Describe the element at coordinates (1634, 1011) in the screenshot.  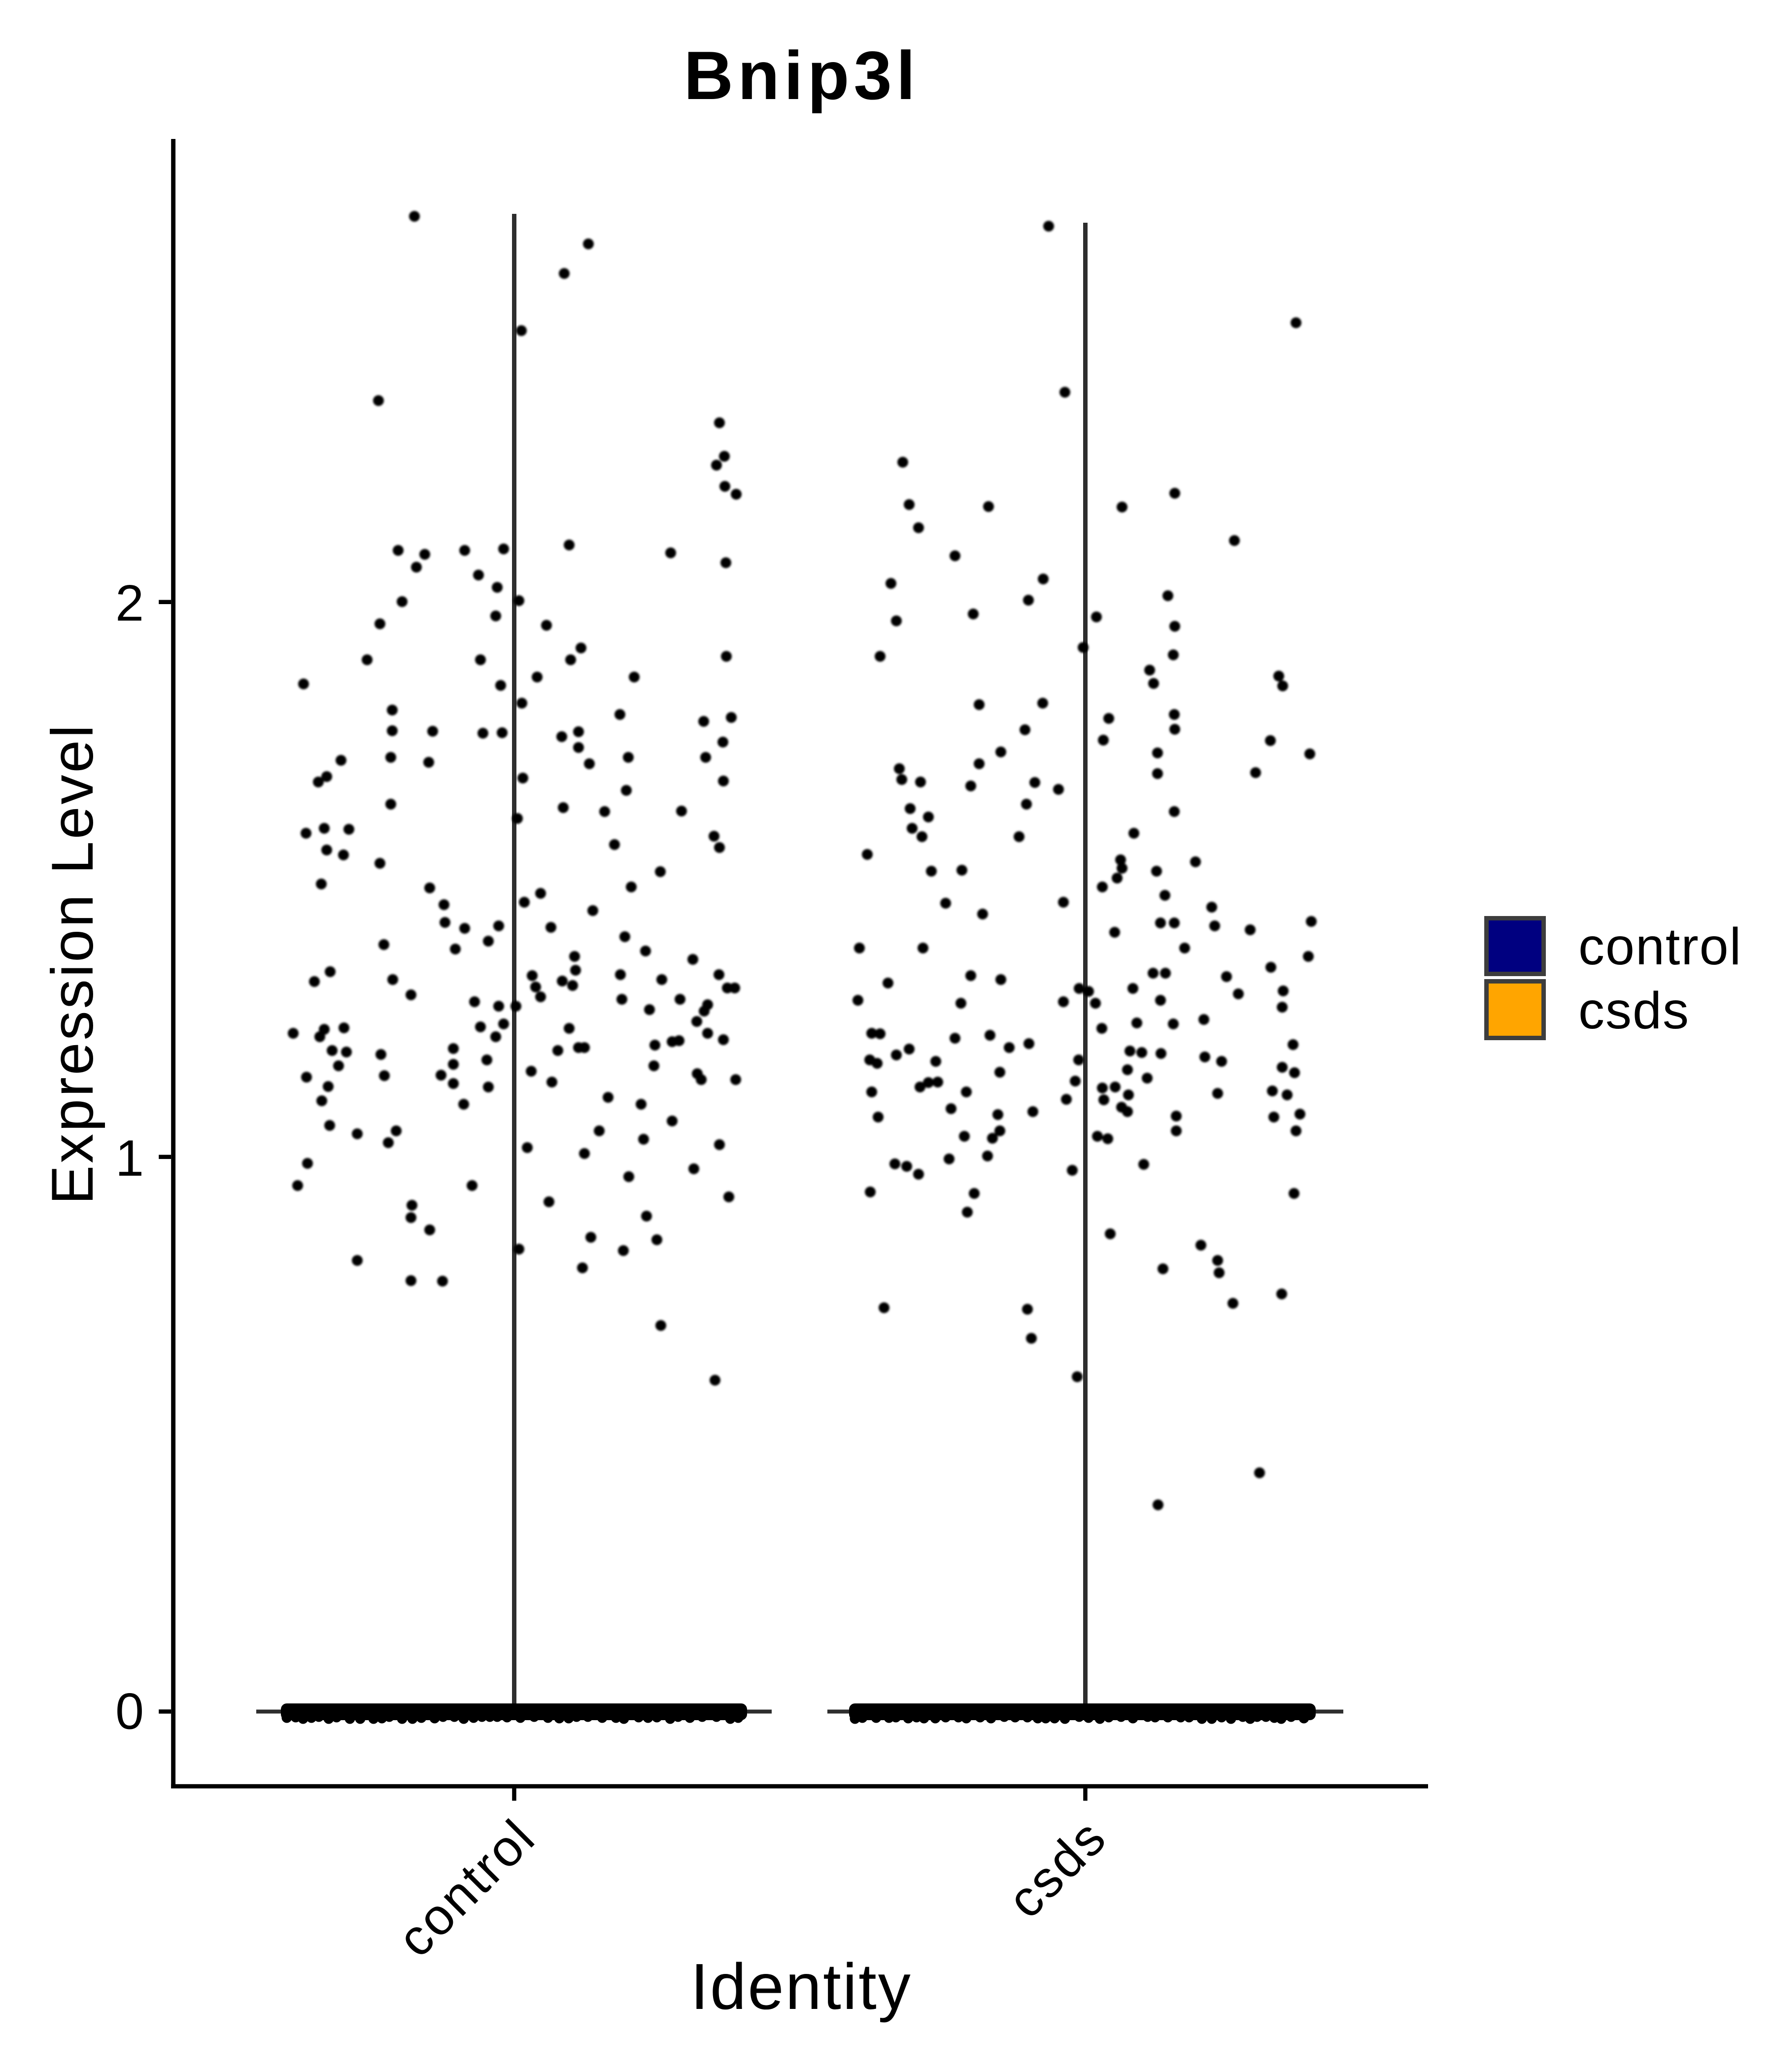
I see `svg-text: csds` at that location.